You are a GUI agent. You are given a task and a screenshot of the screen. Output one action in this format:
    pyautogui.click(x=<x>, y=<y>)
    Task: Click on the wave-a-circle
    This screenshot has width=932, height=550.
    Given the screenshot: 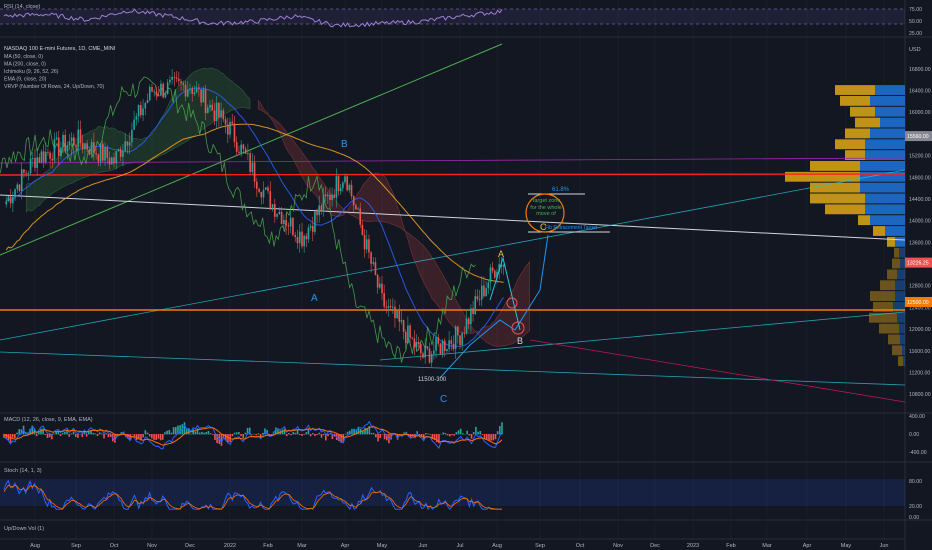 What is the action you would take?
    pyautogui.click(x=512, y=303)
    